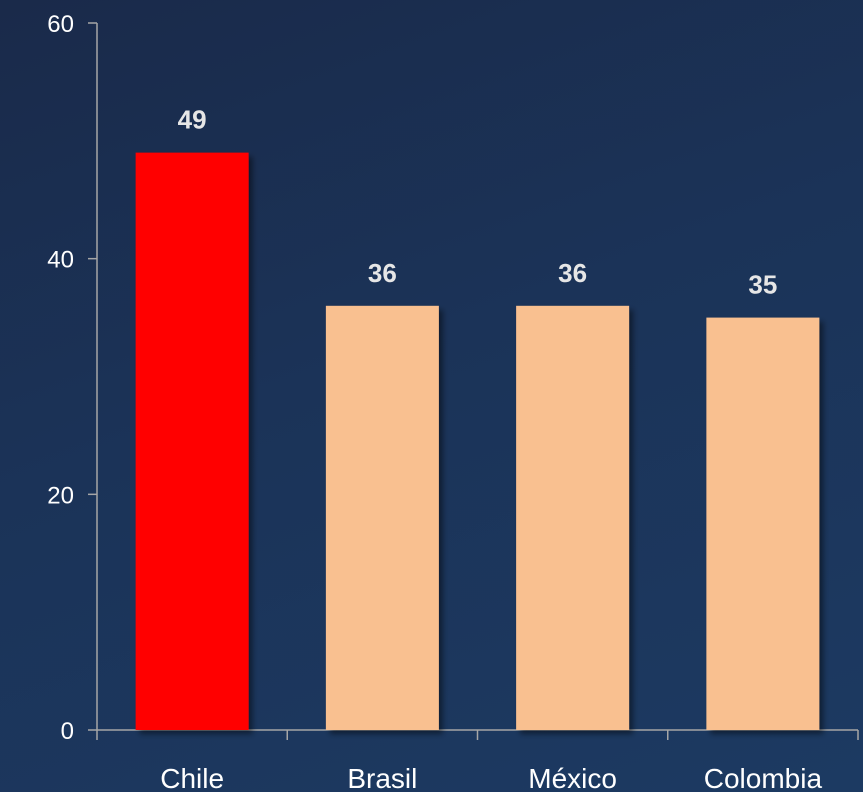 The image size is (863, 792). I want to click on y-tick-label: 60, so click(60, 24).